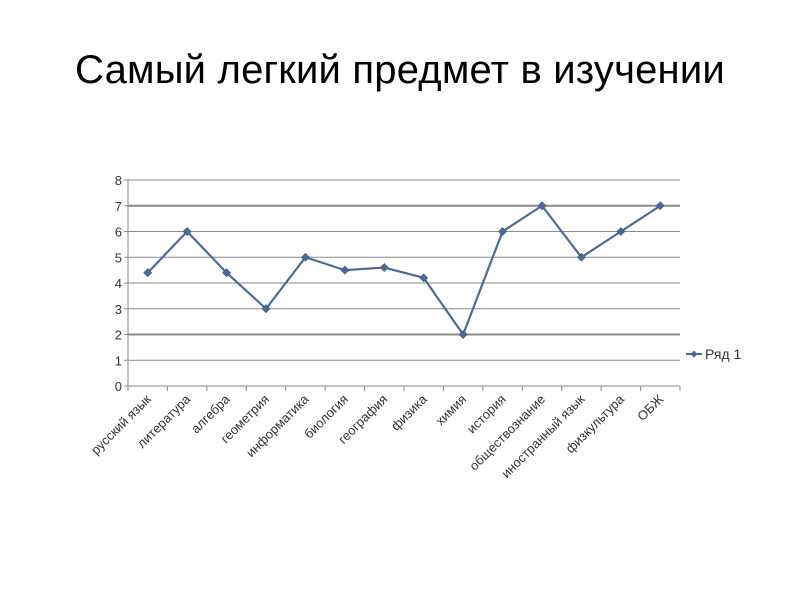 The width and height of the screenshot is (800, 600). I want to click on y-tick-label-3: 3, so click(118, 309).